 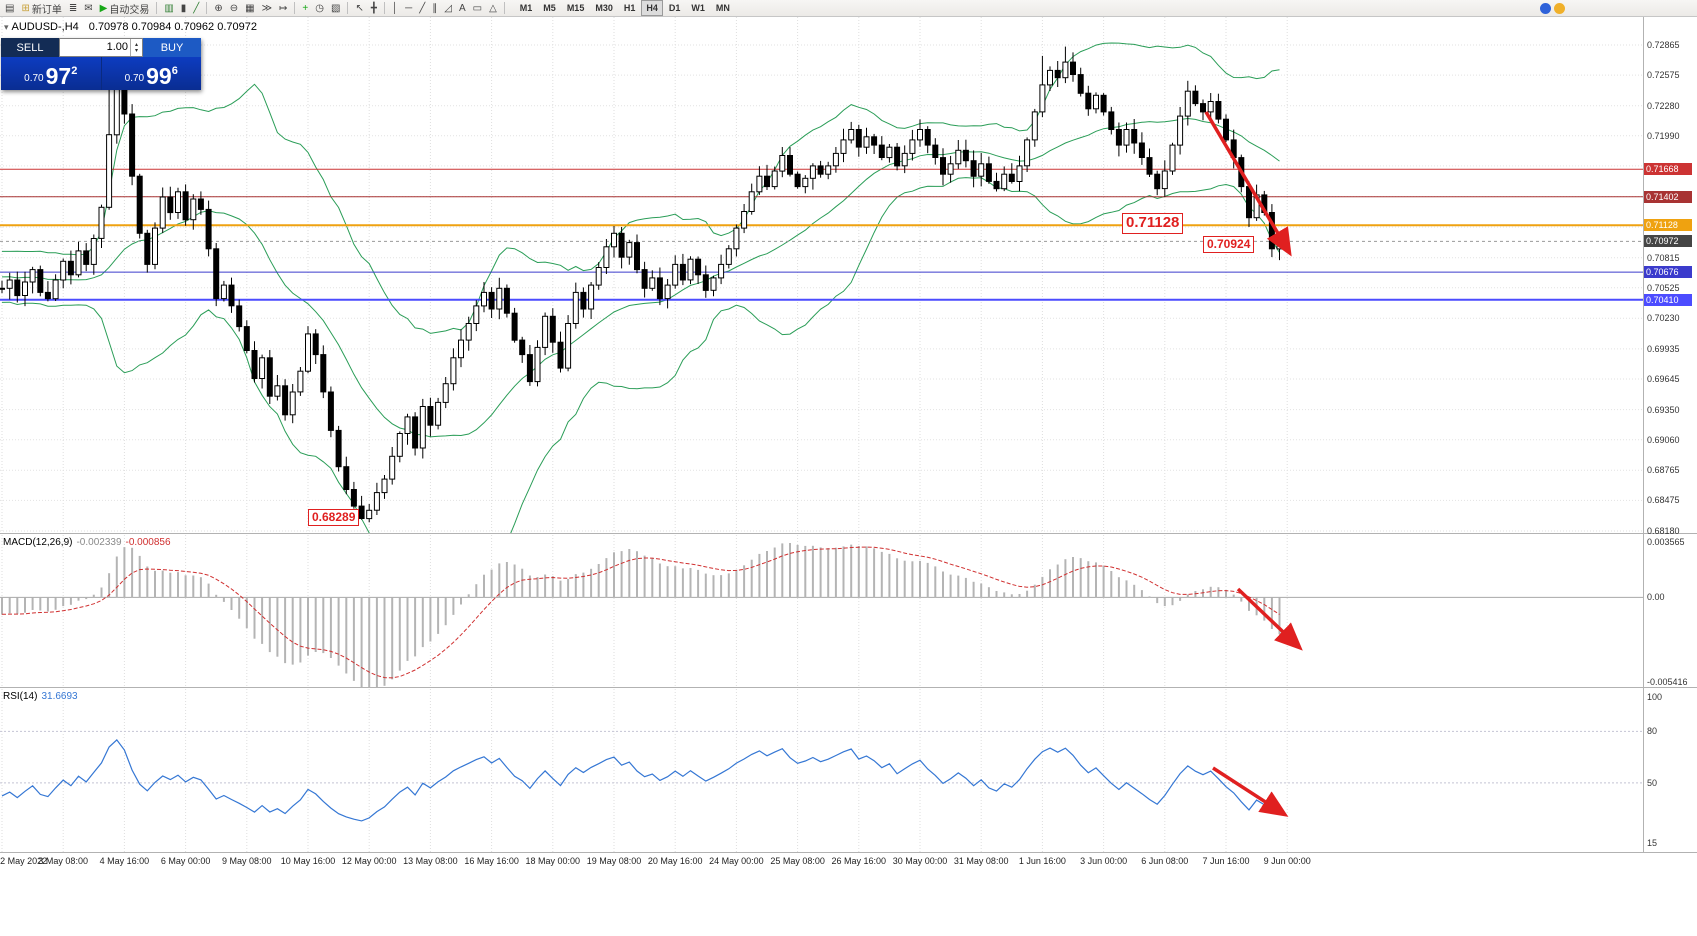 I want to click on trade-panel-controls: SELL 1.00 ▴ ▾ BUY, so click(x=101, y=47).